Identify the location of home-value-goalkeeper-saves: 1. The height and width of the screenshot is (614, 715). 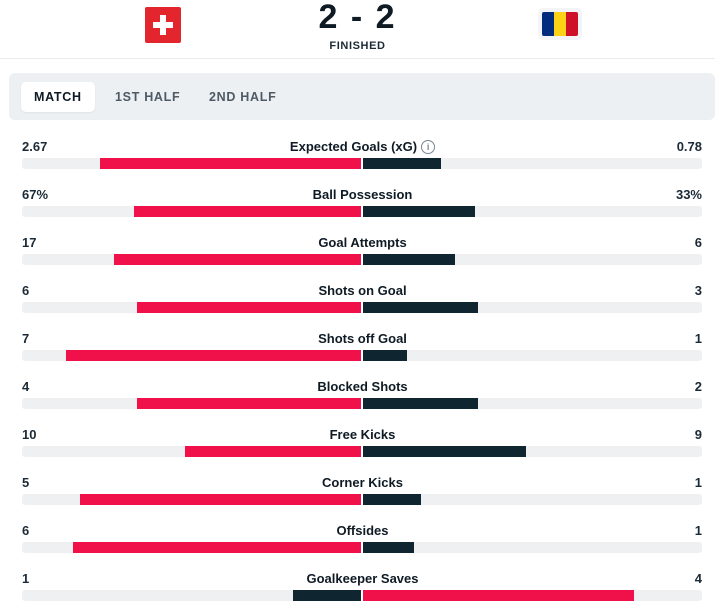
(26, 578).